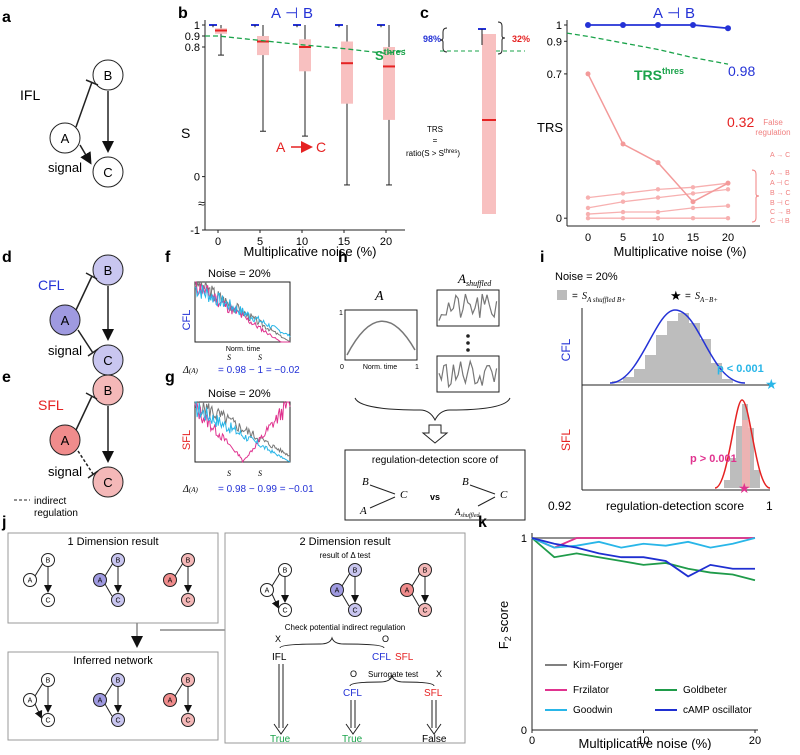 This screenshot has height=755, width=800. What do you see at coordinates (741, 71) in the screenshot?
I see `panel-c-blue-end: 0.98` at bounding box center [741, 71].